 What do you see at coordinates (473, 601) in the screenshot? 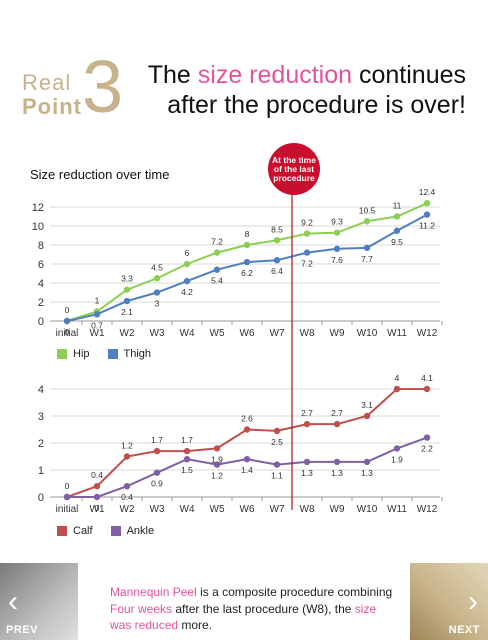
I see `chevron-right-icon: ›` at bounding box center [473, 601].